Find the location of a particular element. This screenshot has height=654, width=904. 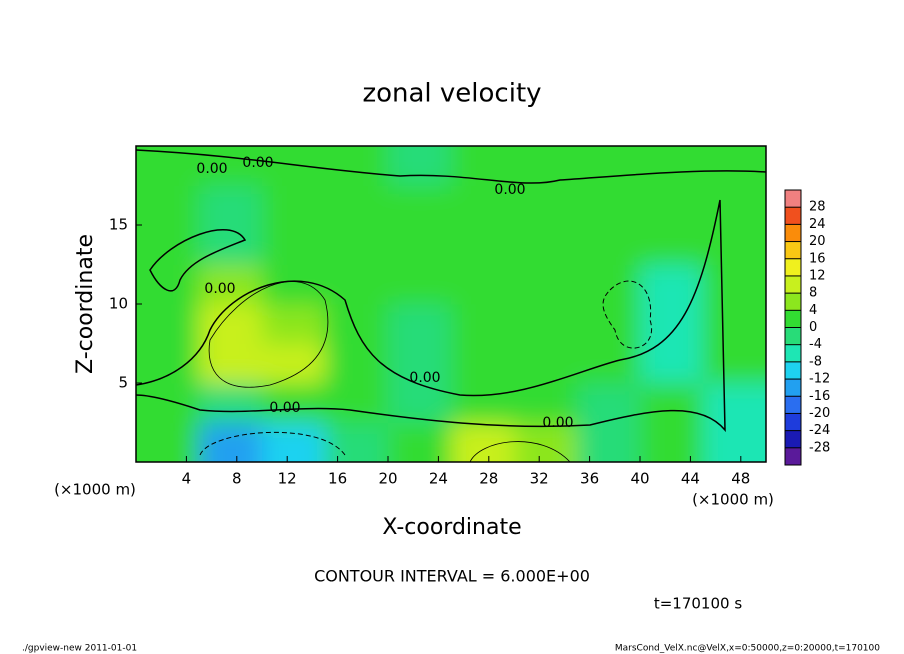

colorbar-label: 8 is located at coordinates (813, 293).